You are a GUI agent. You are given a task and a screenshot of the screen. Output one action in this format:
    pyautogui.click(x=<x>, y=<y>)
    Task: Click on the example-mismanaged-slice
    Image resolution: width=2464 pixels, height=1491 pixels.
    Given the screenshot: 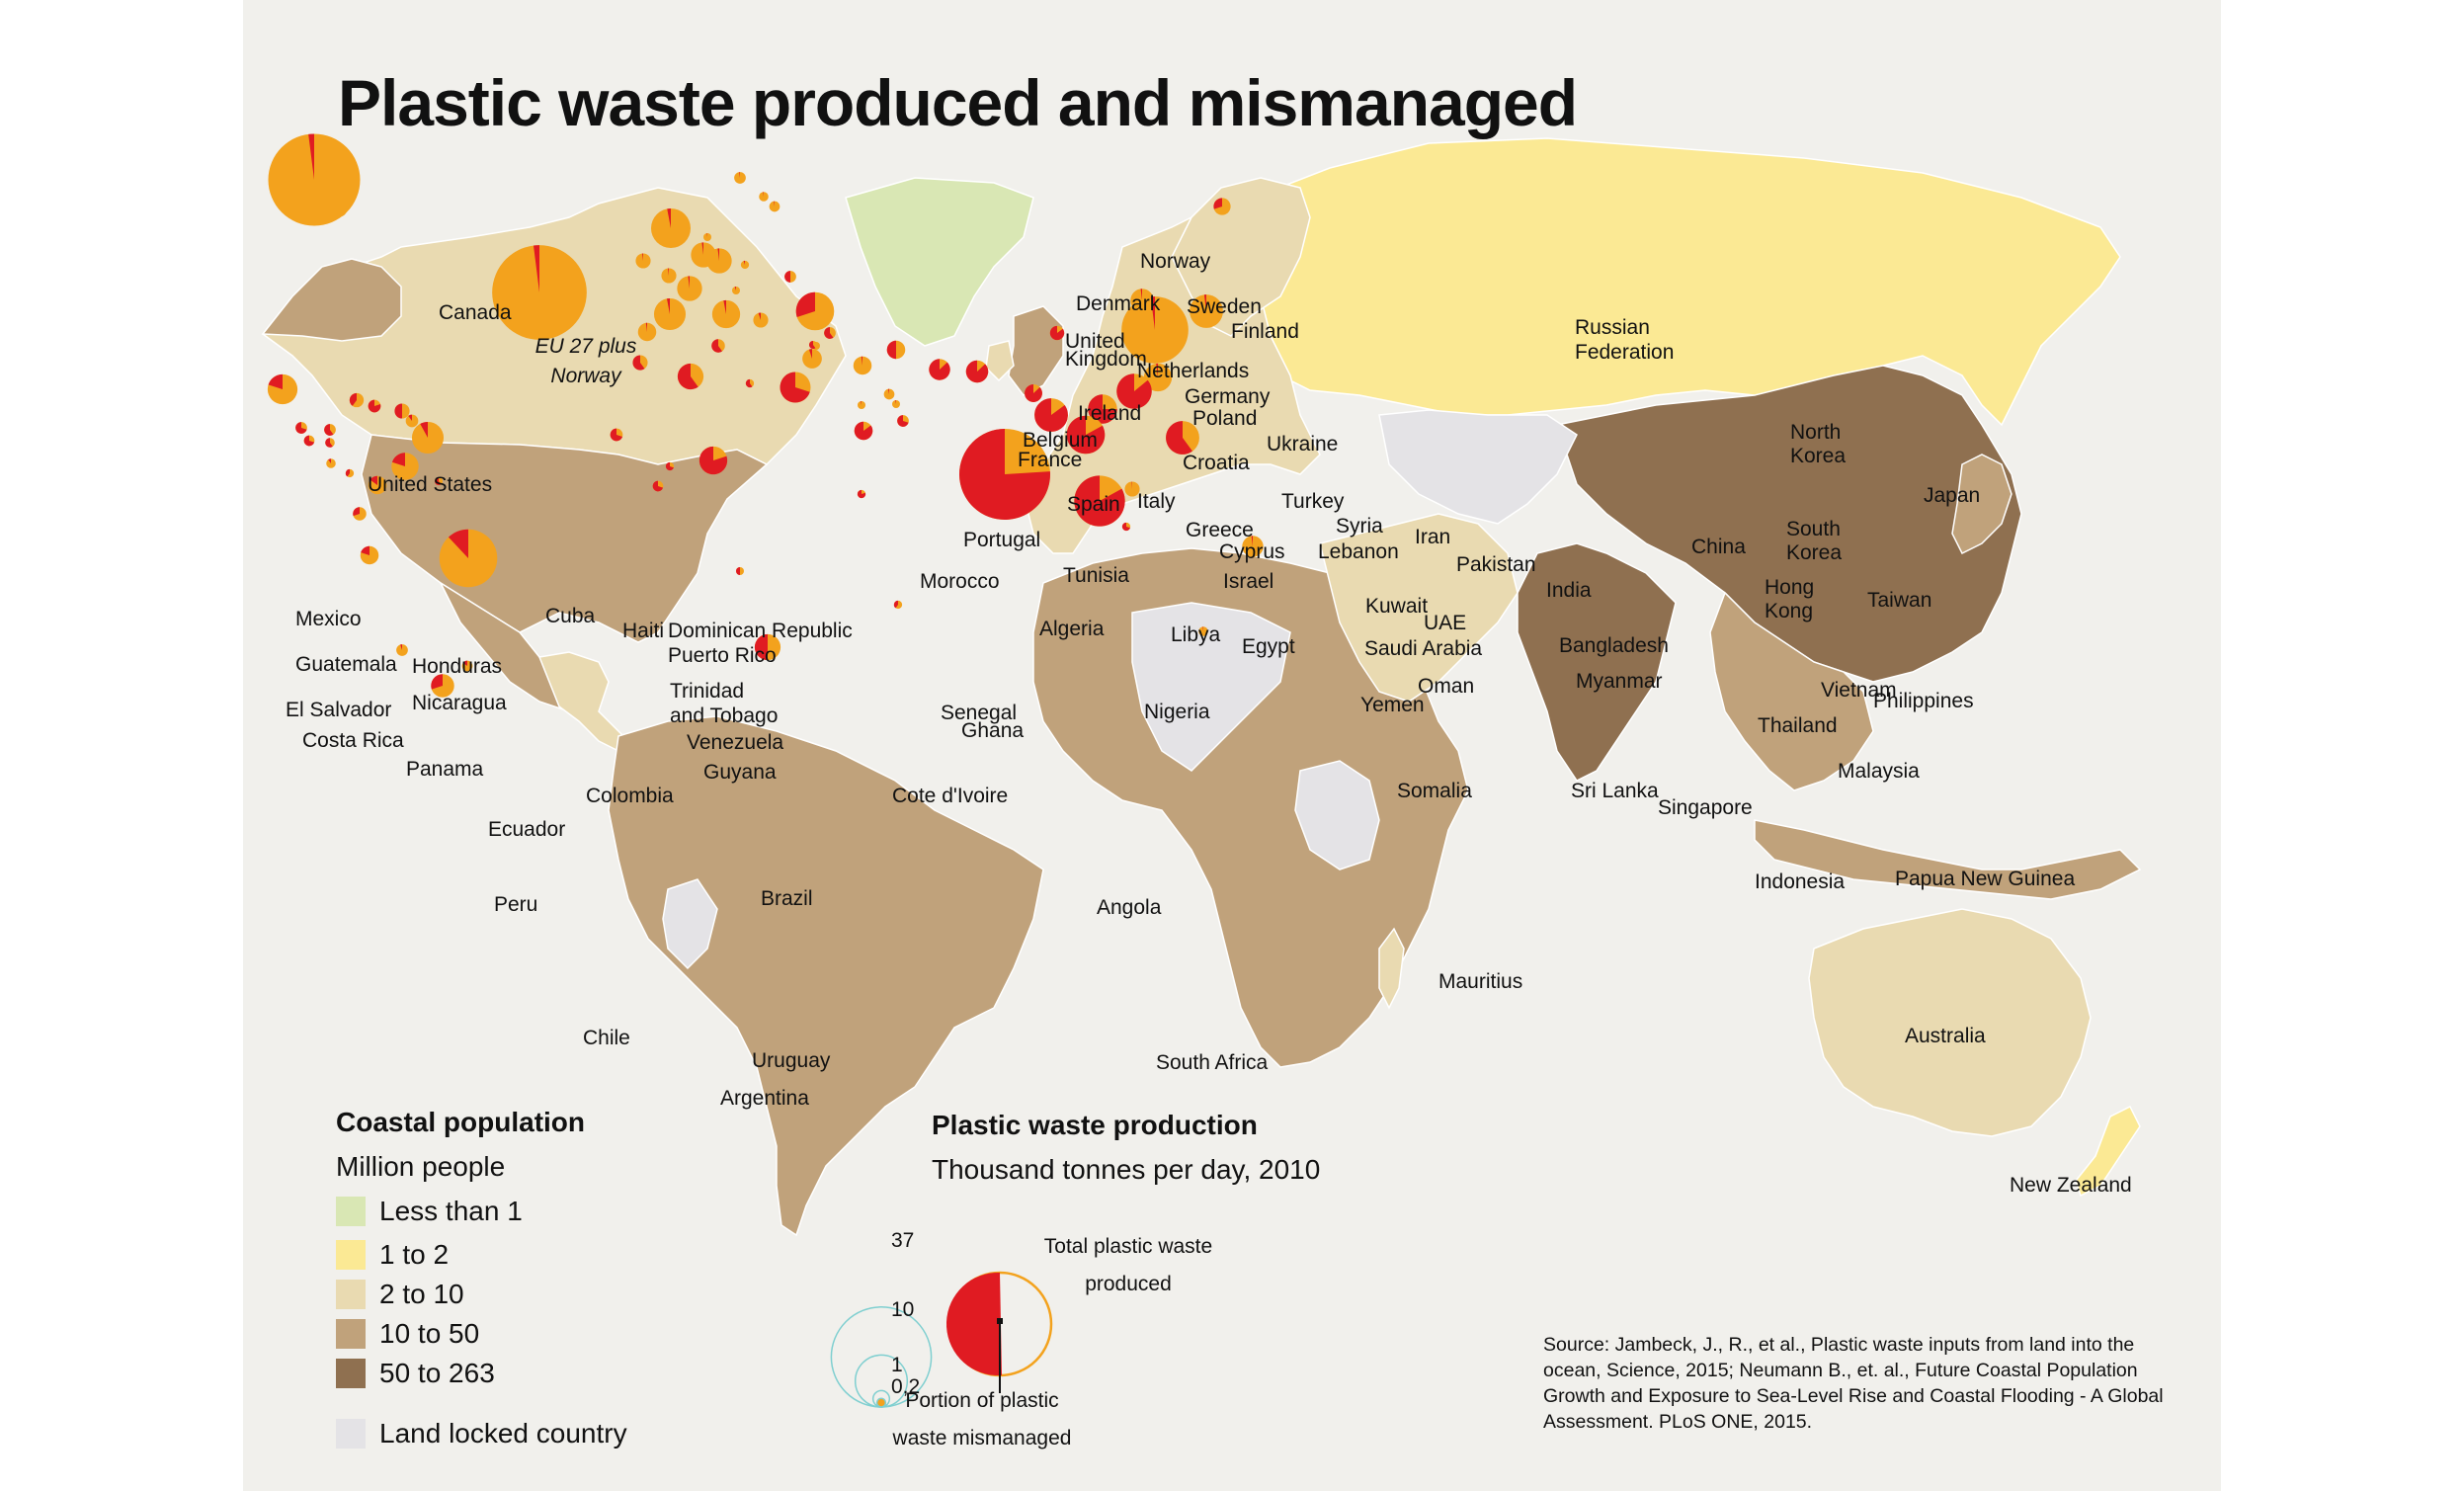 What is the action you would take?
    pyautogui.click(x=973, y=1323)
    